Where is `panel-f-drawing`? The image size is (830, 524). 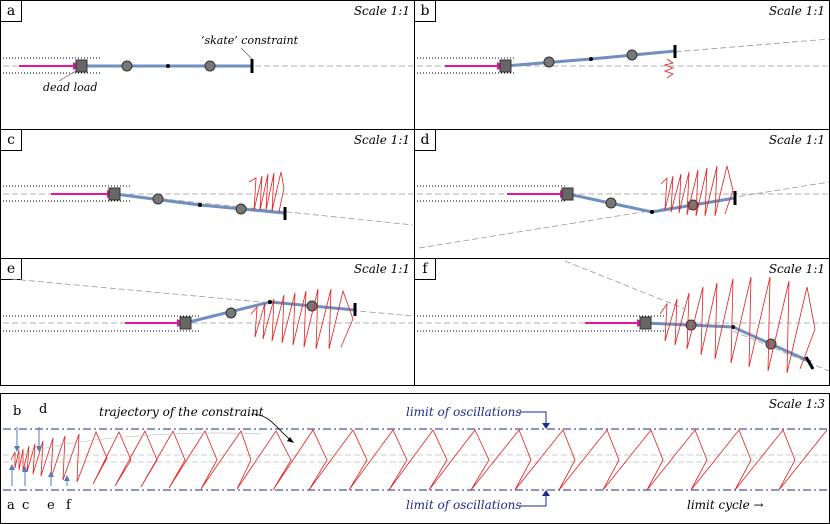 panel-f-drawing is located at coordinates (623, 317).